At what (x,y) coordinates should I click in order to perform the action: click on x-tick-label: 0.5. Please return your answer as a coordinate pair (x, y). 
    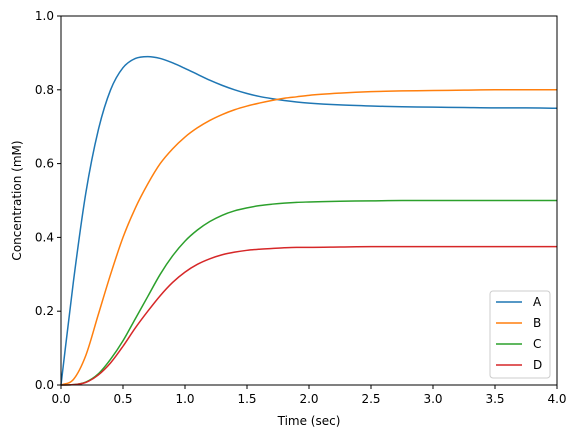
    Looking at the image, I should click on (122, 399).